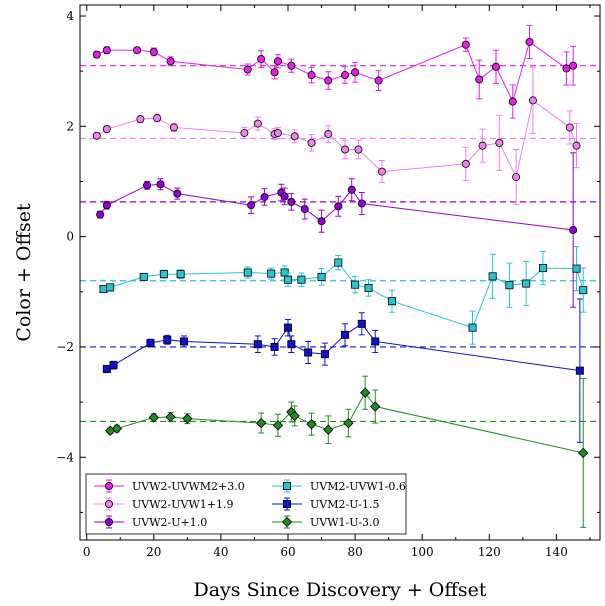 This screenshot has height=606, width=605. I want to click on legend-label: UVW2-U+1.0, so click(169, 522).